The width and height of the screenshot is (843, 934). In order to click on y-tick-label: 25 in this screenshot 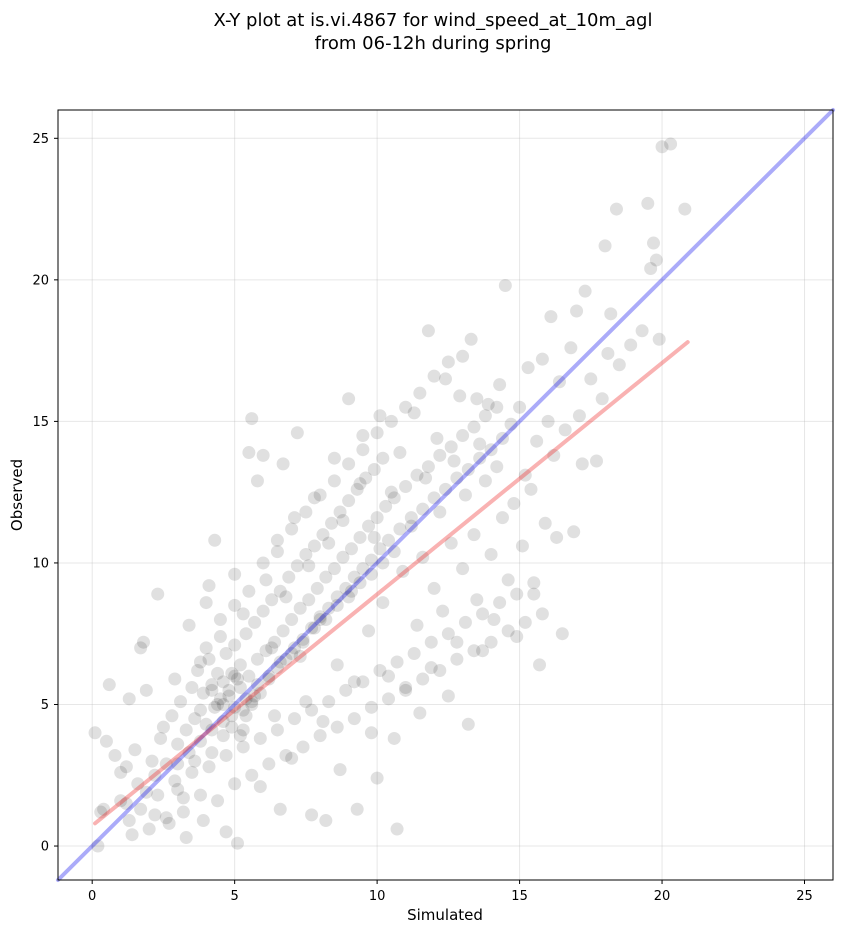, I will do `click(40, 139)`.